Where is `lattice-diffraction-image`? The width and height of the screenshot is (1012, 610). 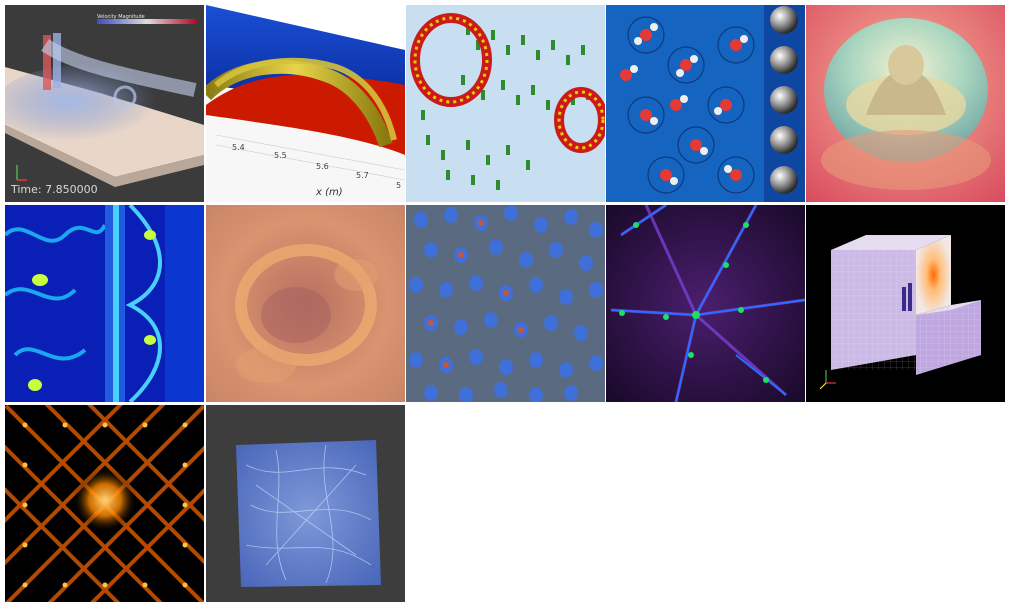 lattice-diffraction-image is located at coordinates (104, 503).